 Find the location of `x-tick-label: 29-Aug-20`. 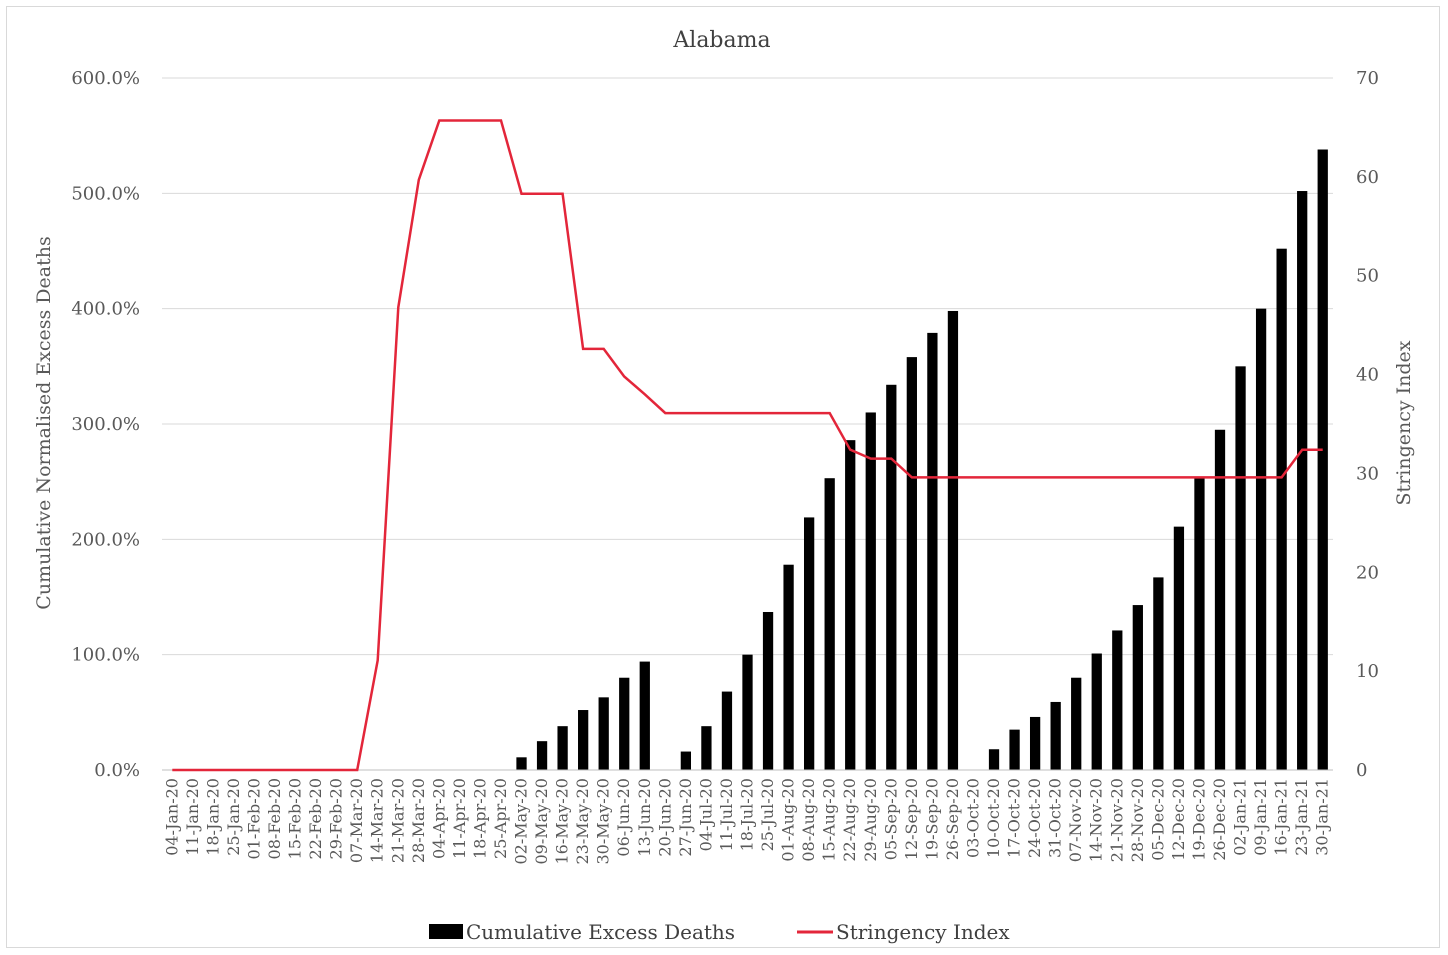

x-tick-label: 29-Aug-20 is located at coordinates (870, 820).